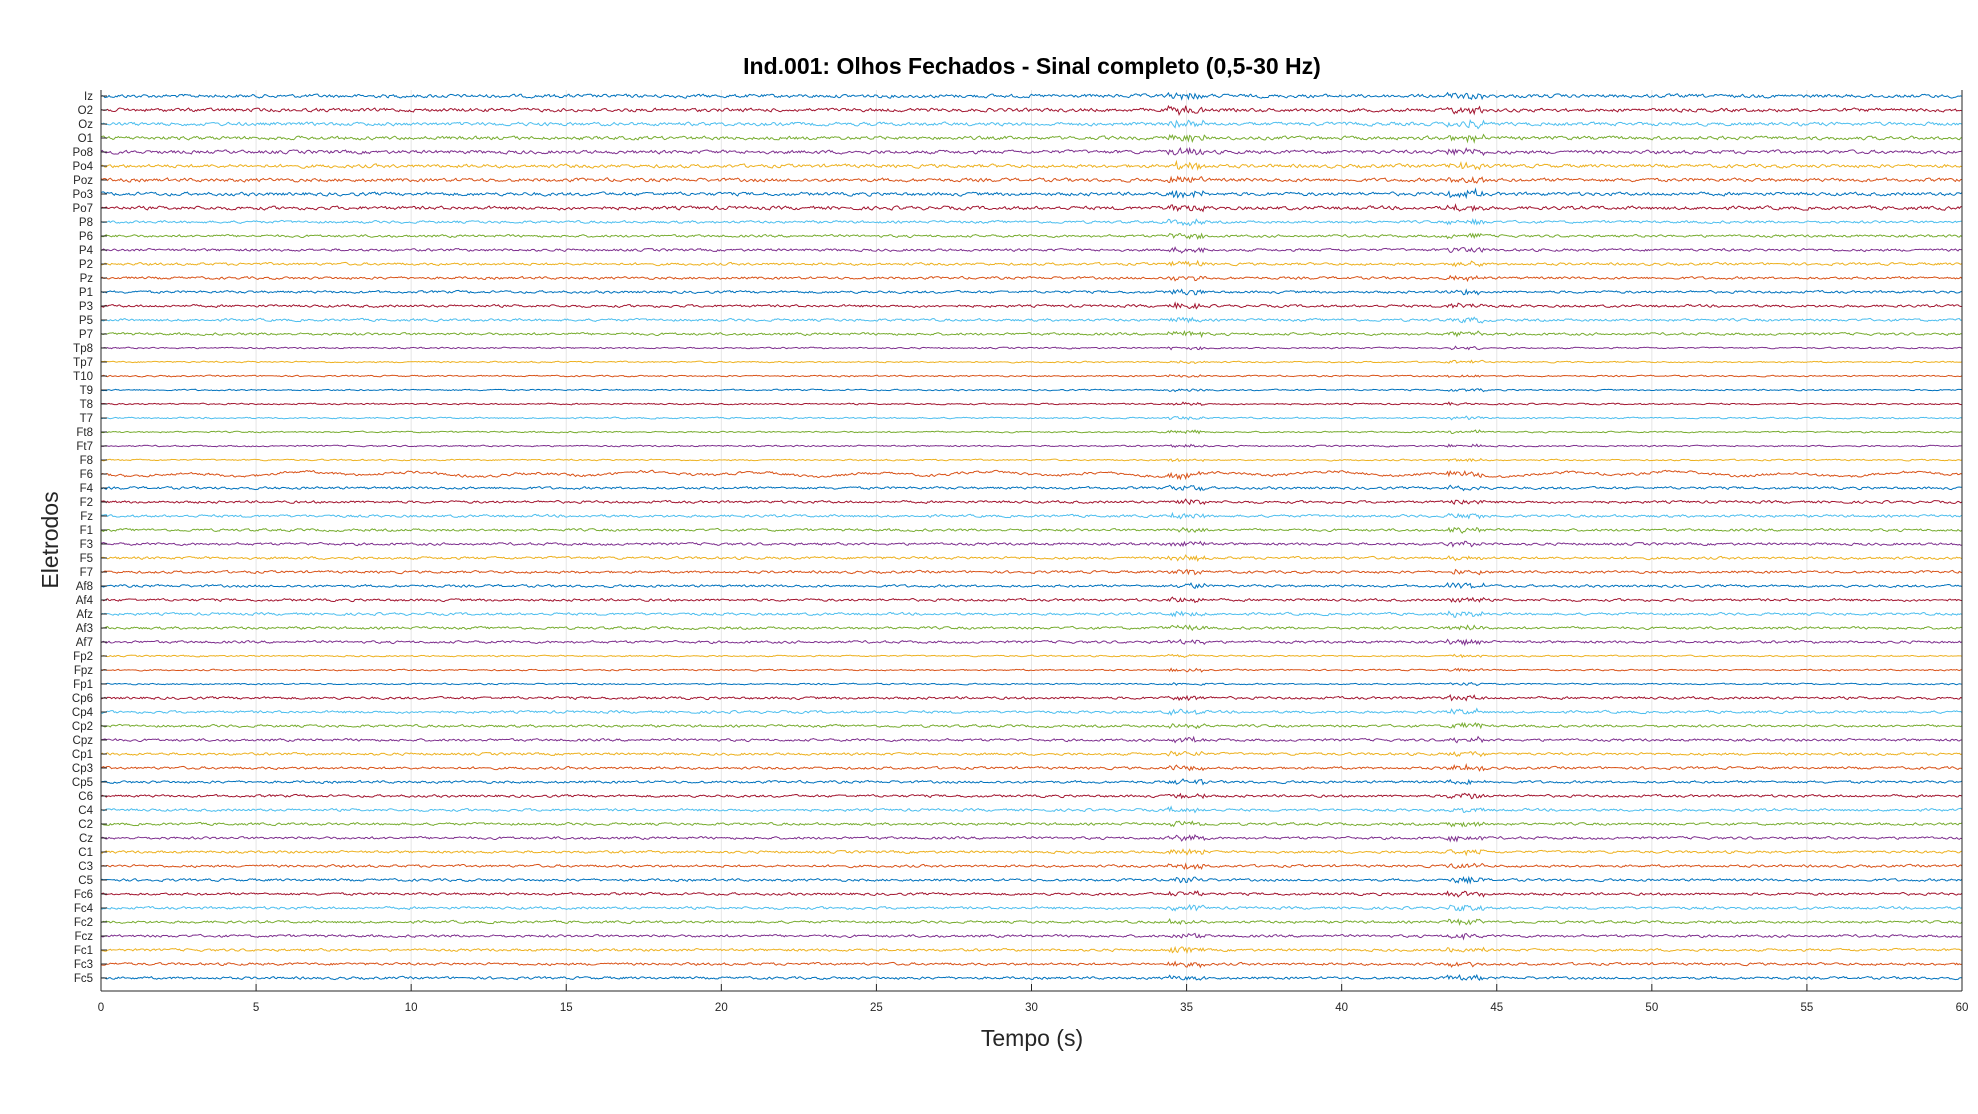  What do you see at coordinates (1031, 263) in the screenshot?
I see `trace-P2` at bounding box center [1031, 263].